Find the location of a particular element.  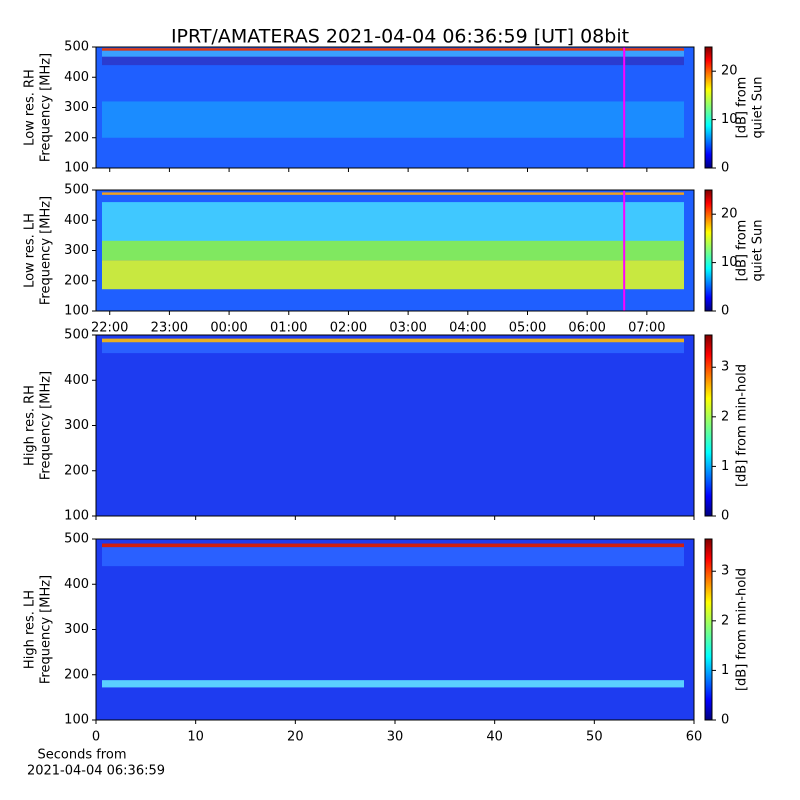

x-tick-label: 50 is located at coordinates (594, 737).